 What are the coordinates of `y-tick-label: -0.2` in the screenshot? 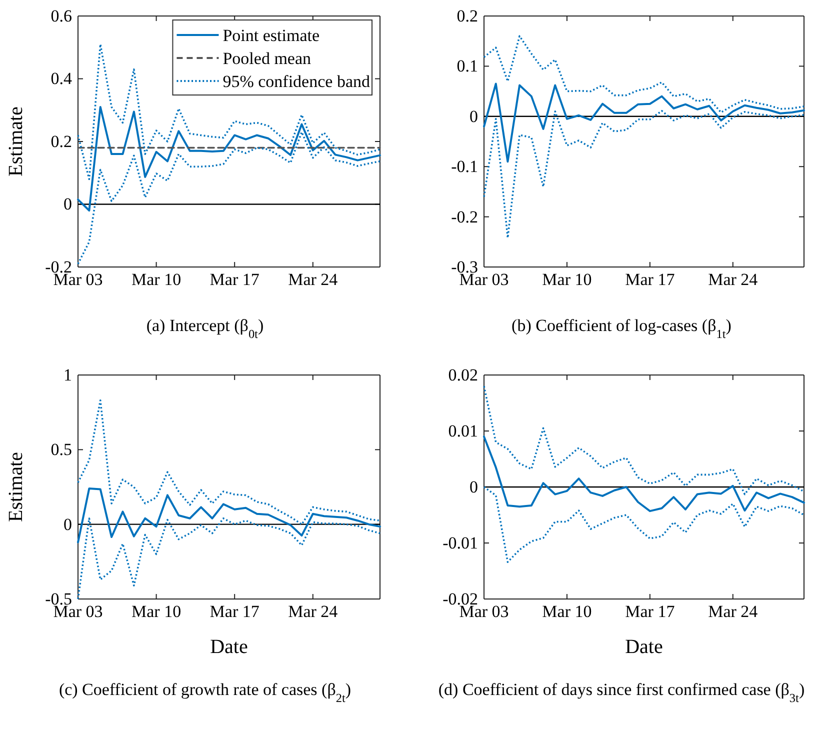 It's located at (464, 216).